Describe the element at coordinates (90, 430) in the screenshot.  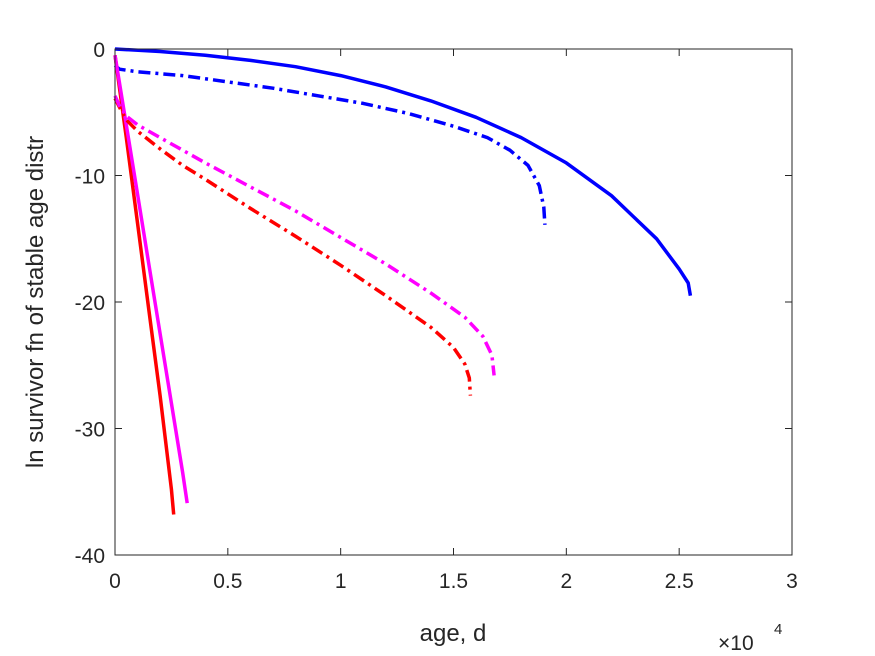
I see `y-tick-label: -30` at that location.